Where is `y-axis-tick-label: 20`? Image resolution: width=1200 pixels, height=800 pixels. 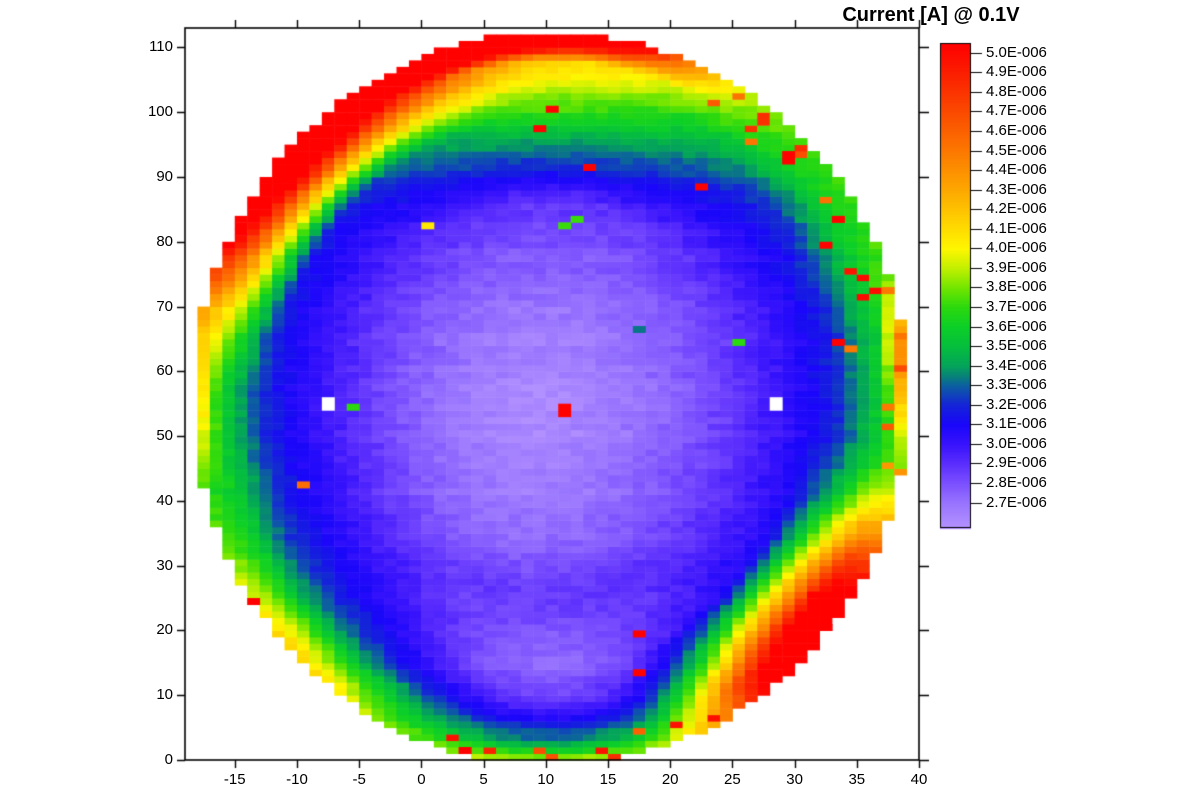 y-axis-tick-label: 20 is located at coordinates (164, 630).